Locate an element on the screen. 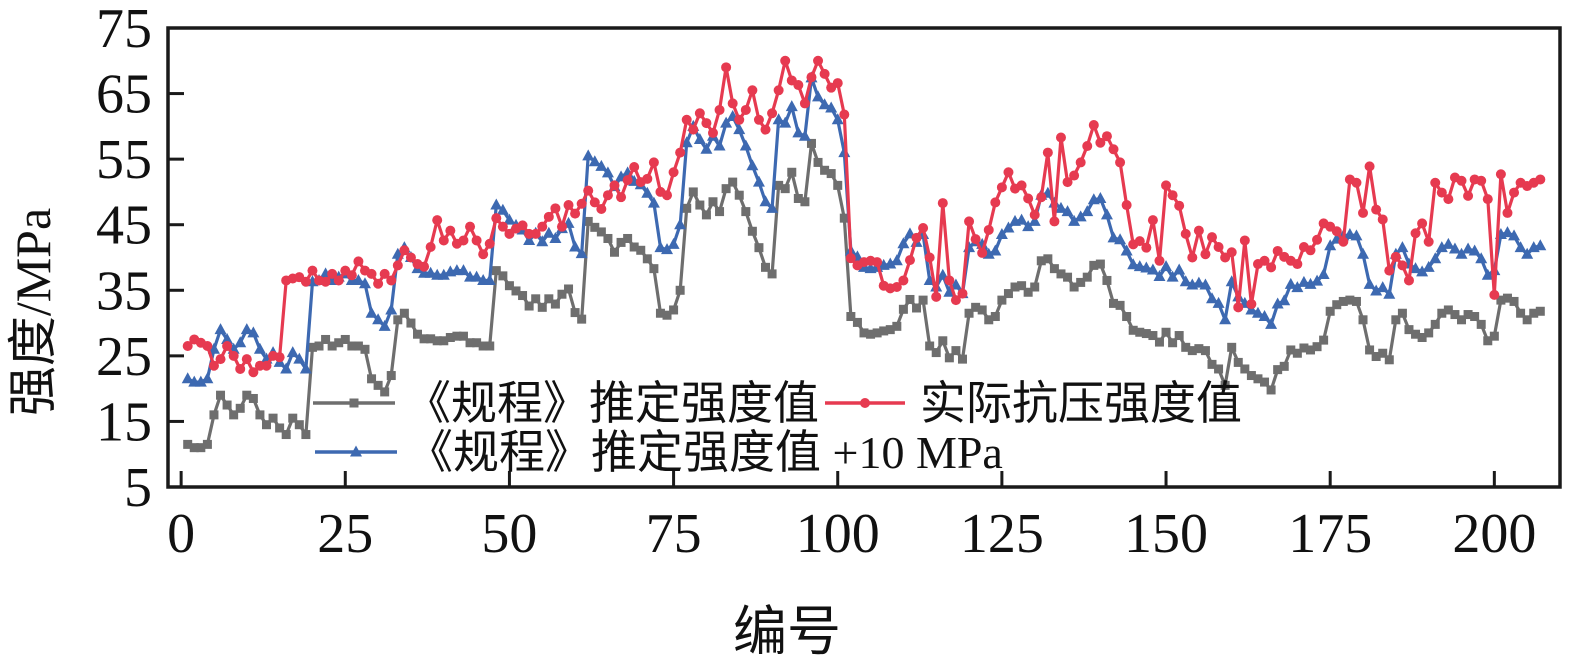 Image resolution: width=1575 pixels, height=671 pixels. y-axis-title: 强度/MPa is located at coordinates (33, 312).